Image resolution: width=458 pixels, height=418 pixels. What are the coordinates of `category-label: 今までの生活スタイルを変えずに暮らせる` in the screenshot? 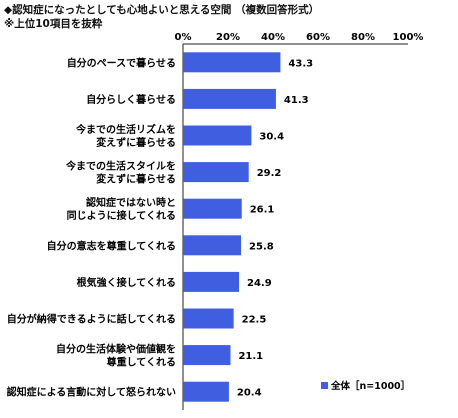 It's located at (120, 173).